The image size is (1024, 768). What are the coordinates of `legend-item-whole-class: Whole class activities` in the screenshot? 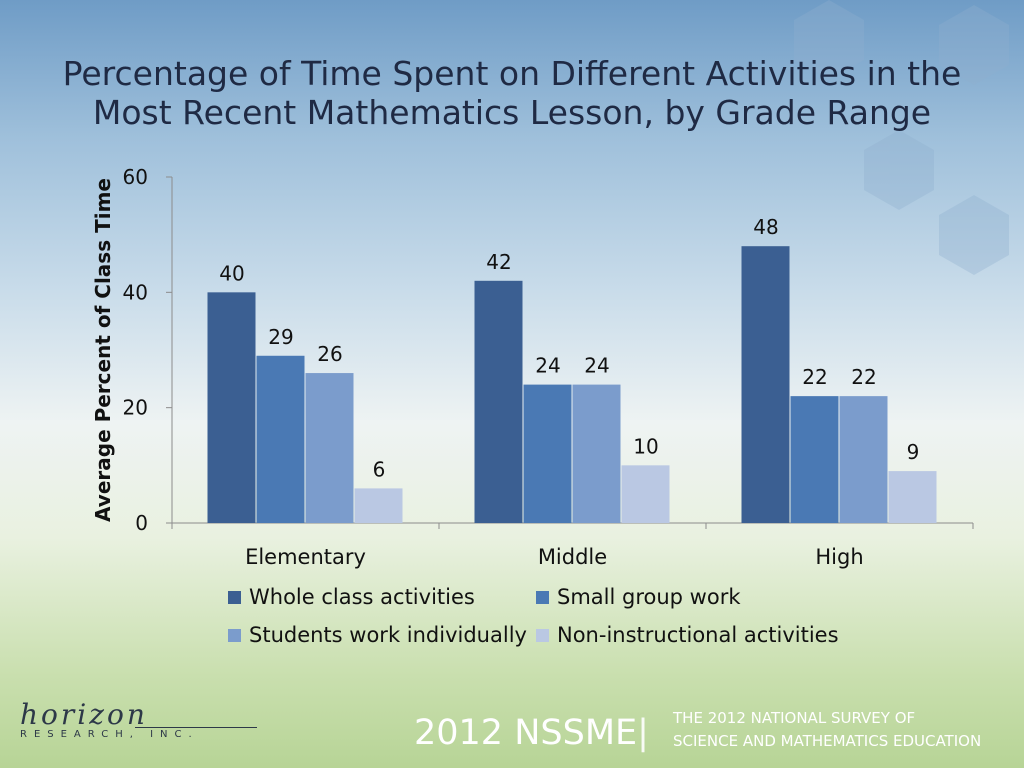 It's located at (351, 597).